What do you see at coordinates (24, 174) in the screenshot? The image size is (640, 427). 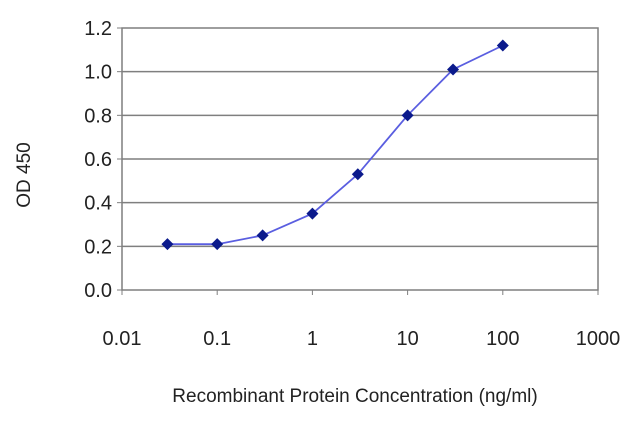 I see `y-axis-title: OD 450` at bounding box center [24, 174].